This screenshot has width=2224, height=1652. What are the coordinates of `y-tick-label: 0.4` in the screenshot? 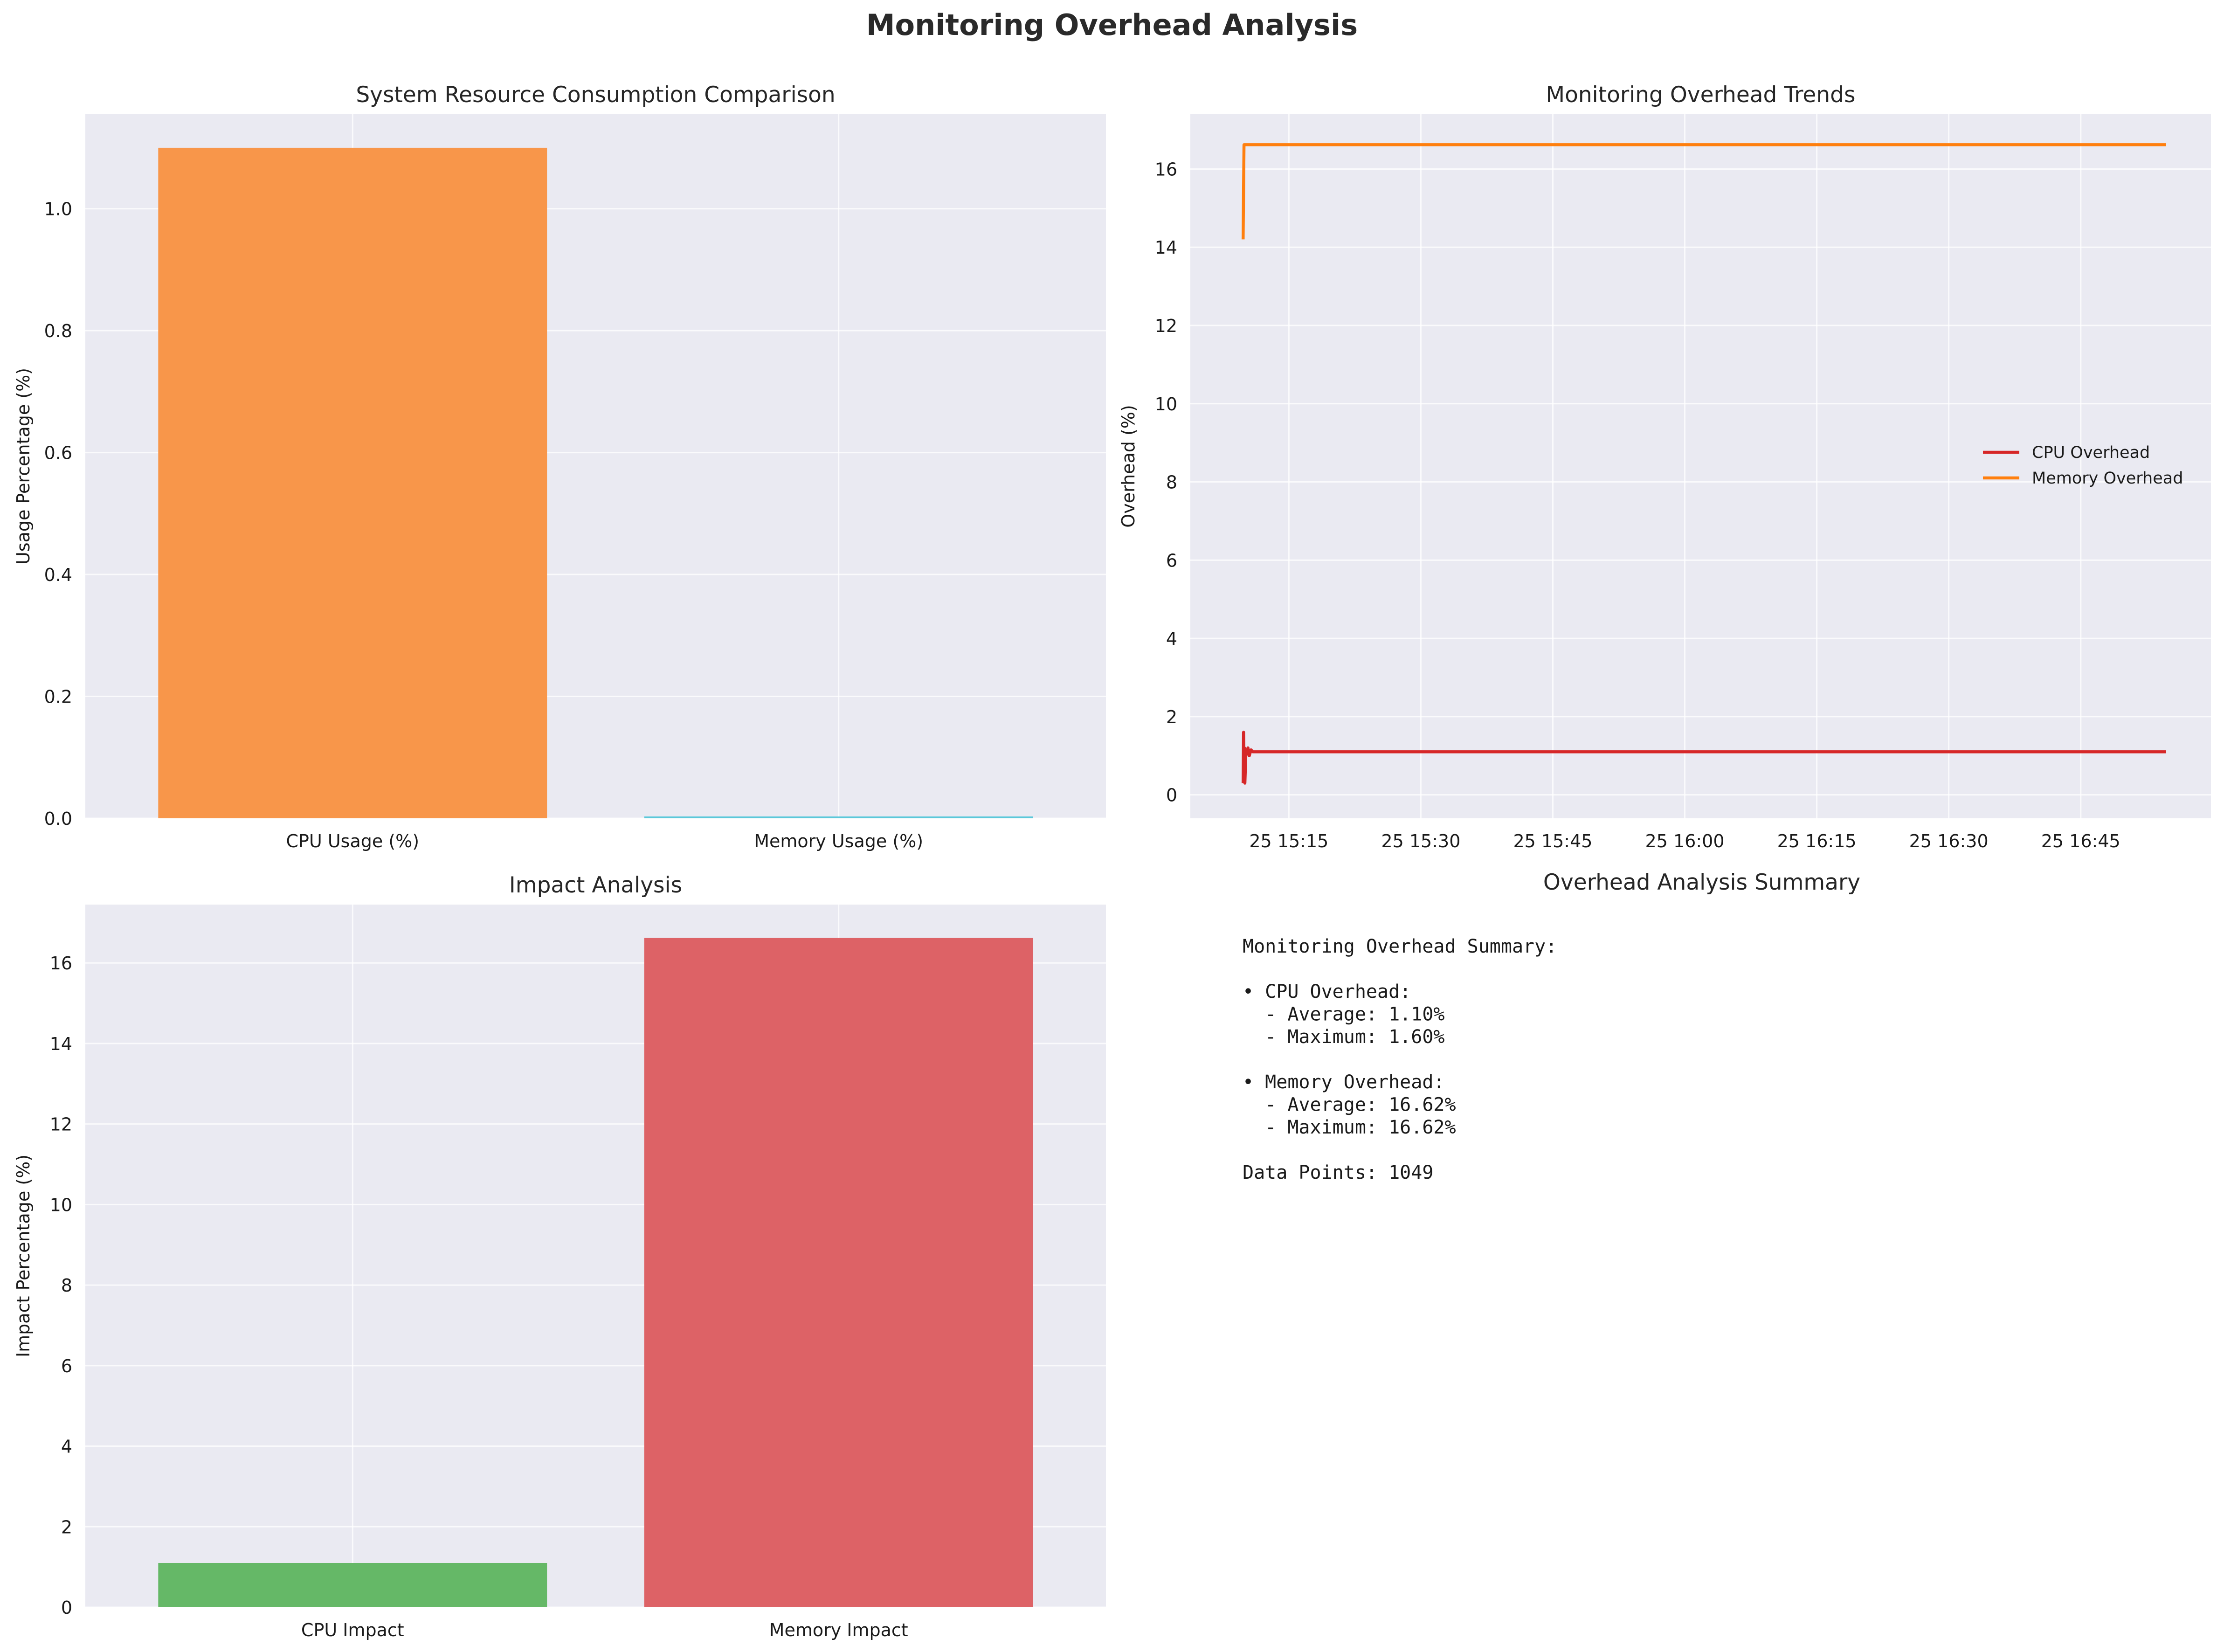 It's located at (58, 575).